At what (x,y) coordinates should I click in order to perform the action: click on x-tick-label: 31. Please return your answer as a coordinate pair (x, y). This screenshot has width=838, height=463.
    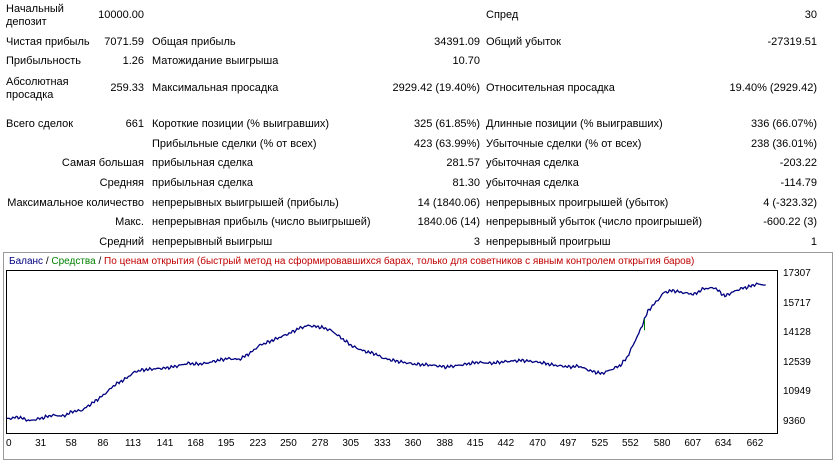
    Looking at the image, I should click on (41, 443).